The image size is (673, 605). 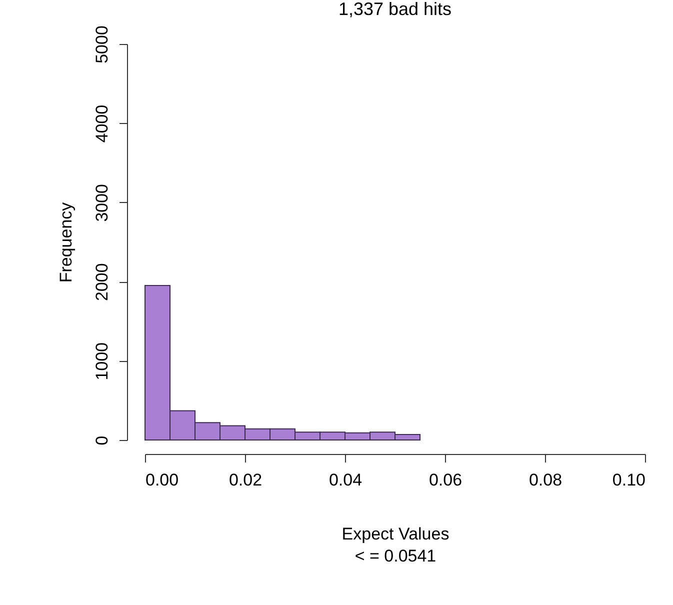 I want to click on x-tick-label: 0.08, so click(x=545, y=480).